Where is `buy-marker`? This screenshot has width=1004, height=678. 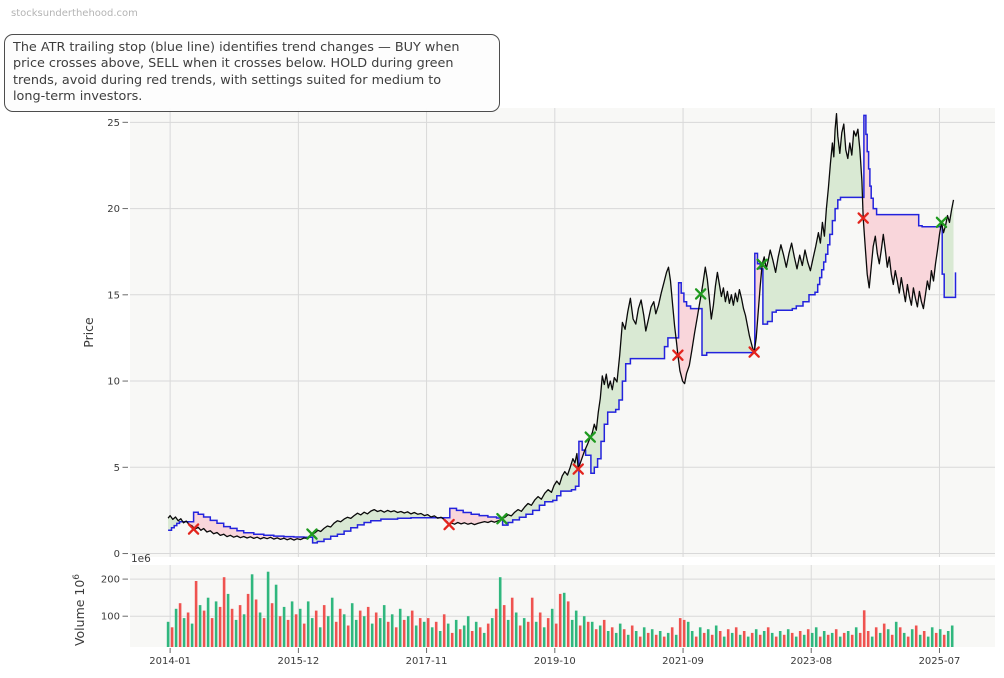 buy-marker is located at coordinates (312, 534).